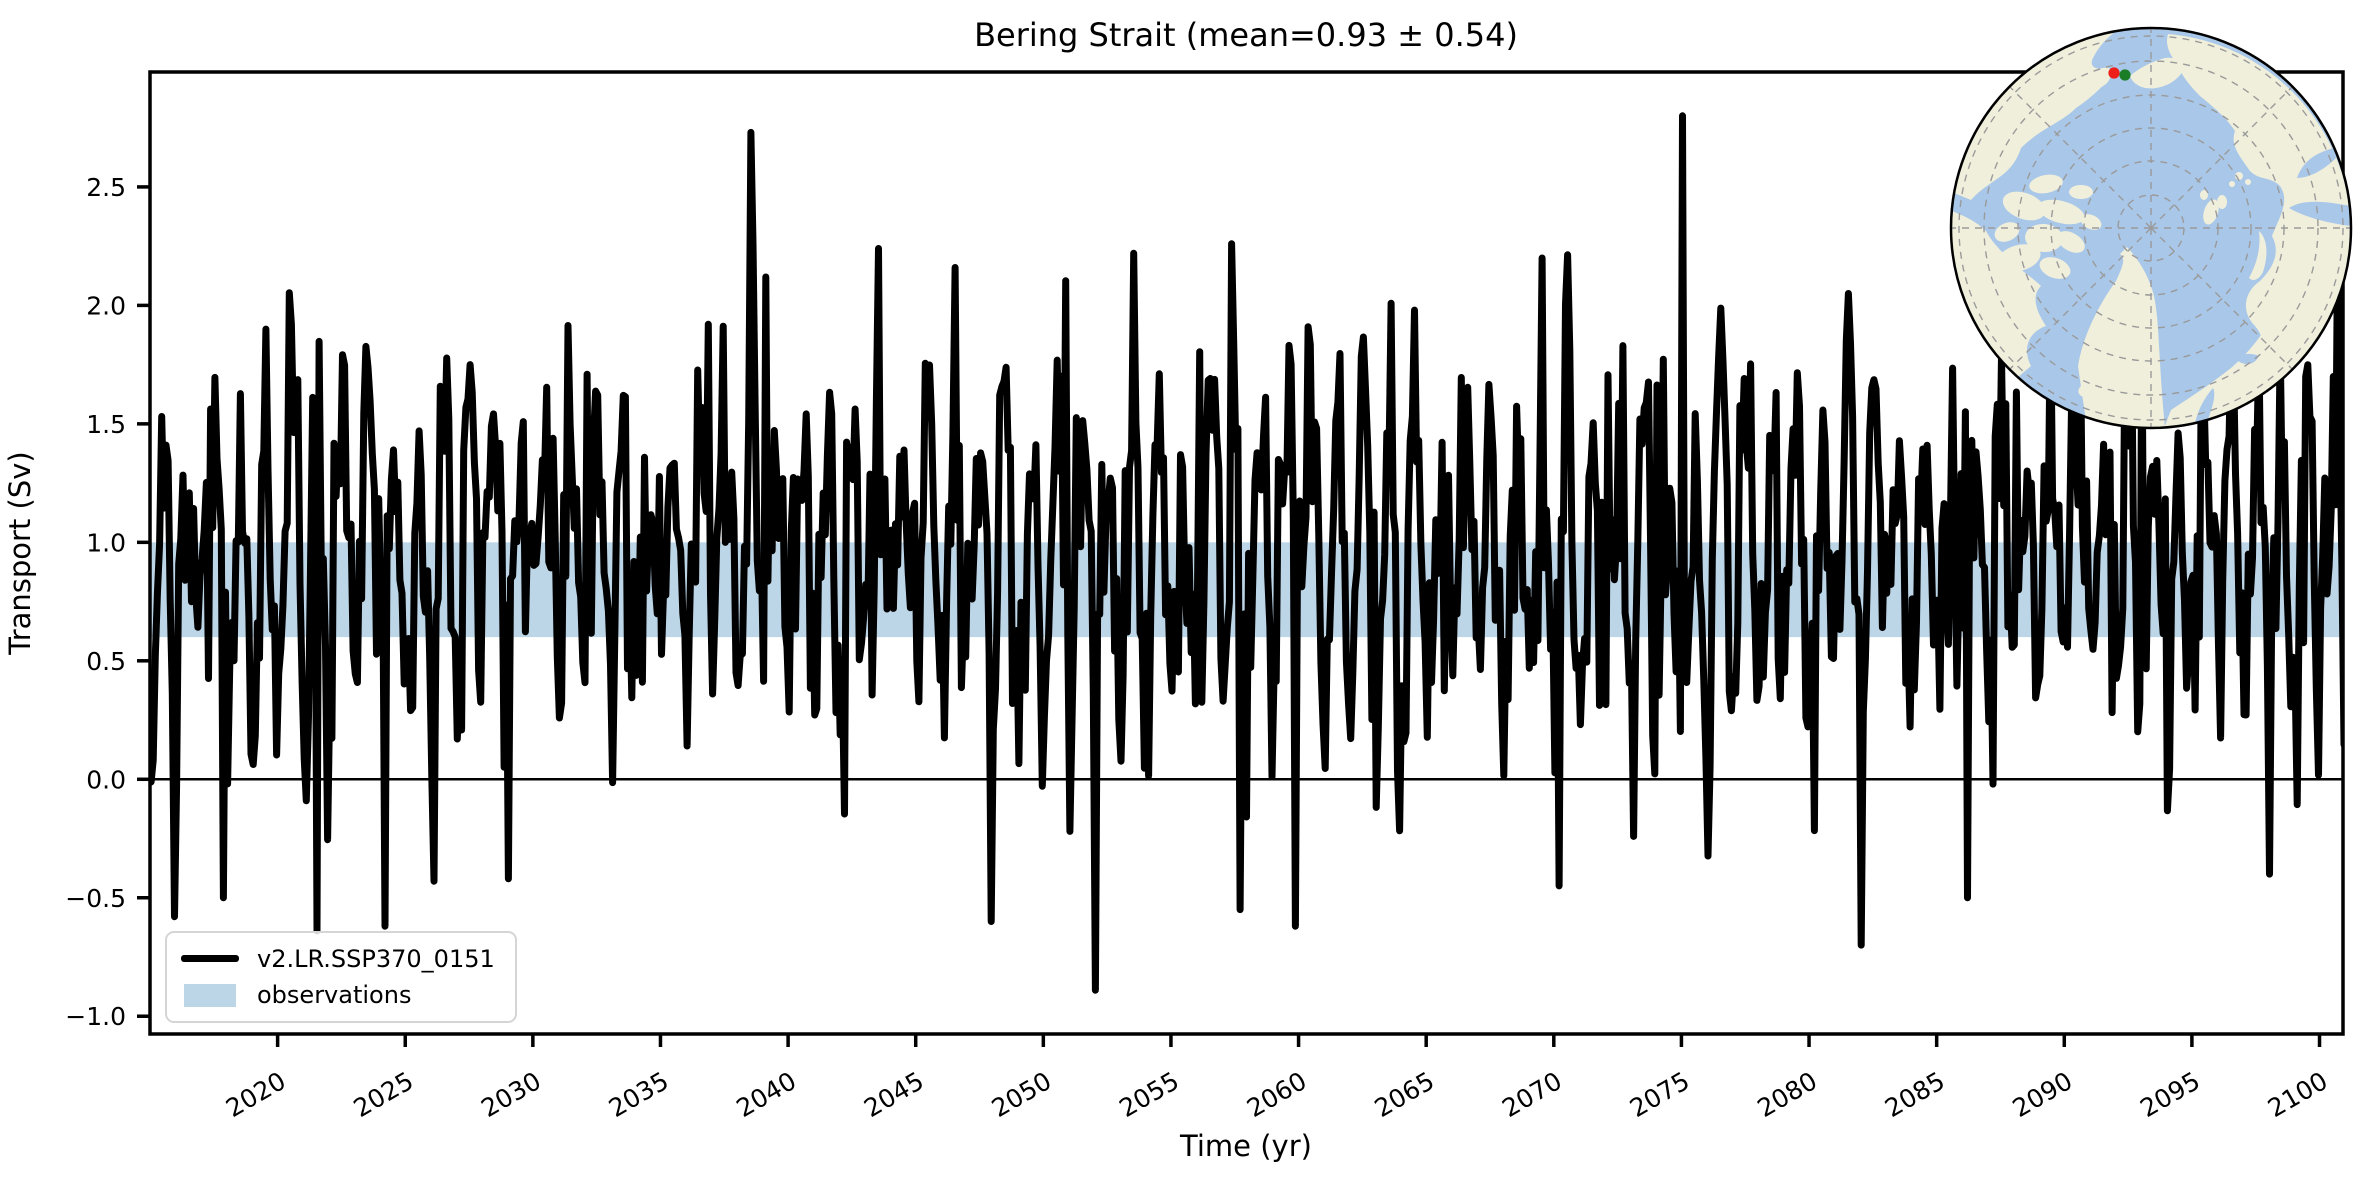 The height and width of the screenshot is (1180, 2376). What do you see at coordinates (106, 424) in the screenshot?
I see `y-tick-label: 1.5` at bounding box center [106, 424].